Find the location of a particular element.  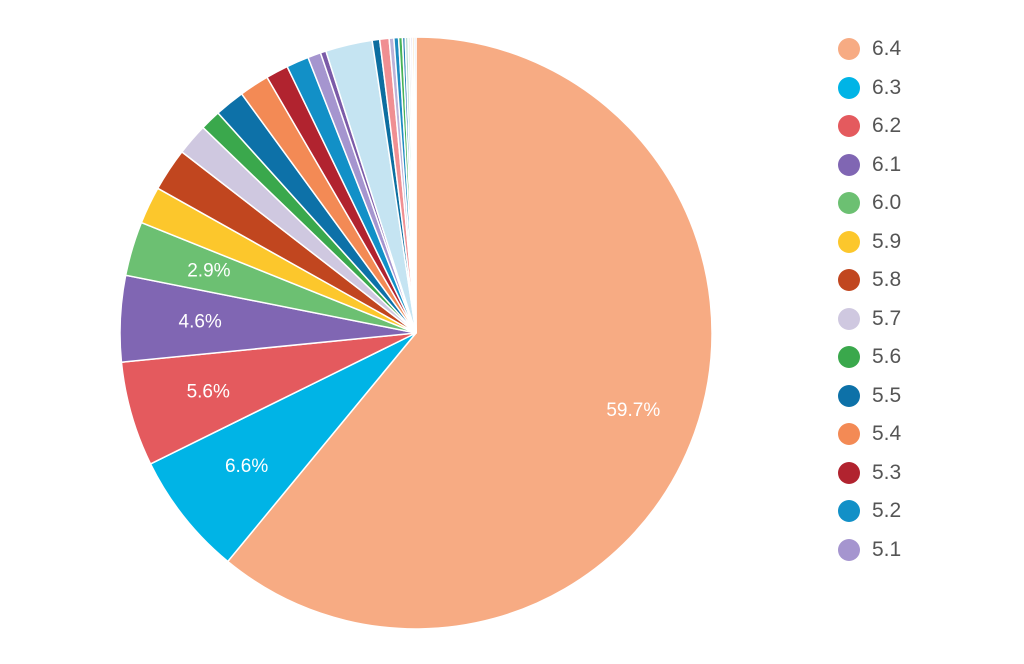

legend-item-5-2: 5.2 is located at coordinates (923, 511).